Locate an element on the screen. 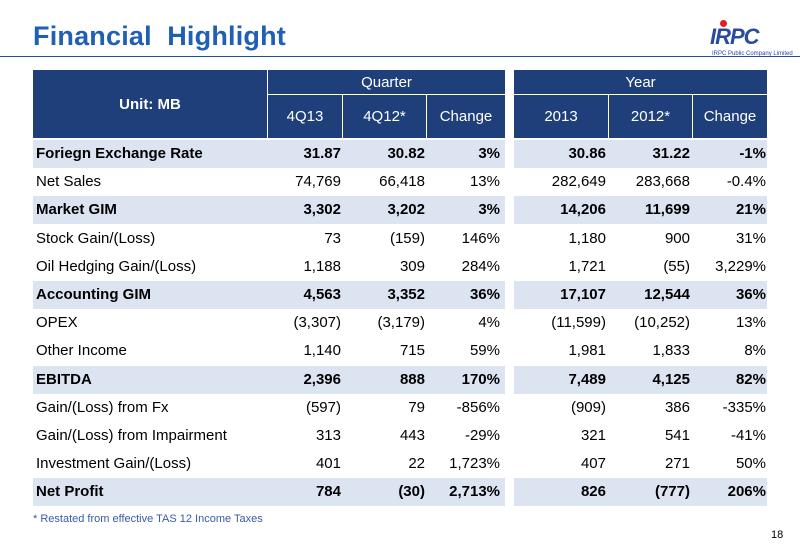  table-cell: (30) is located at coordinates (411, 492).